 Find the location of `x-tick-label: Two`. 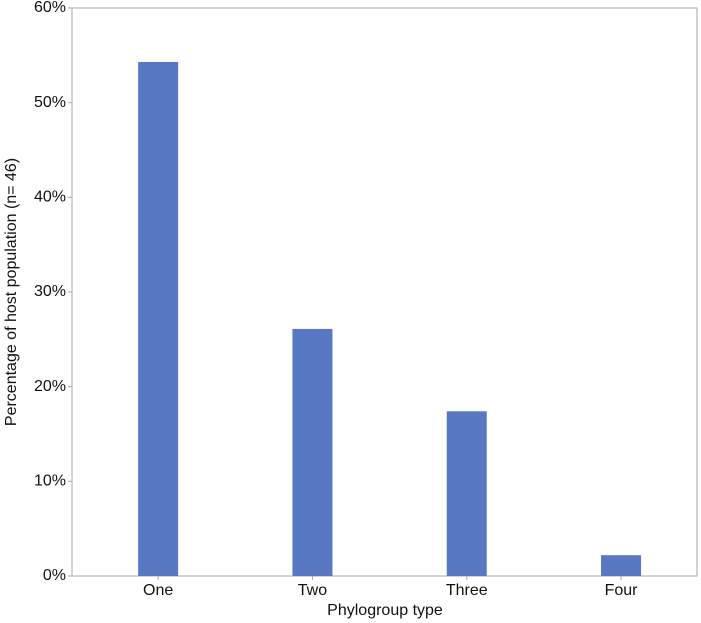

x-tick-label: Two is located at coordinates (312, 590).